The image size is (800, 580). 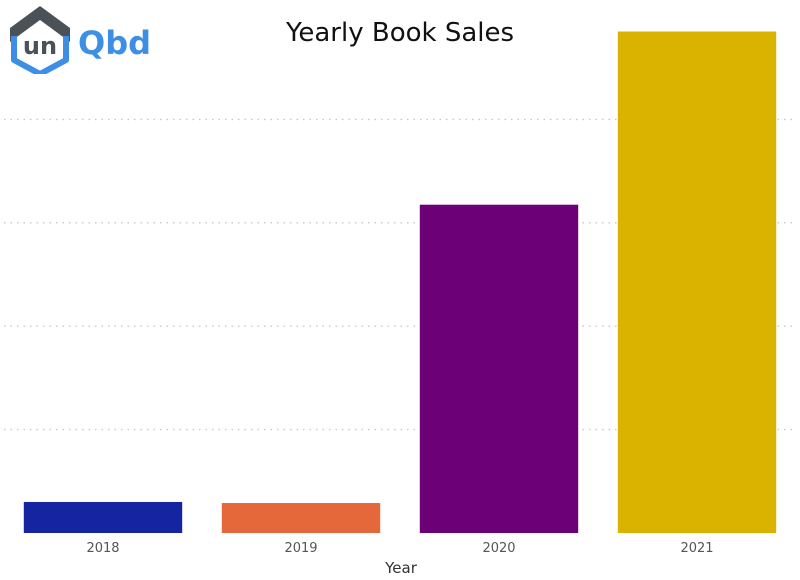 What do you see at coordinates (399, 548) in the screenshot?
I see `x-tick-labels: 2018 2019 2020 2021` at bounding box center [399, 548].